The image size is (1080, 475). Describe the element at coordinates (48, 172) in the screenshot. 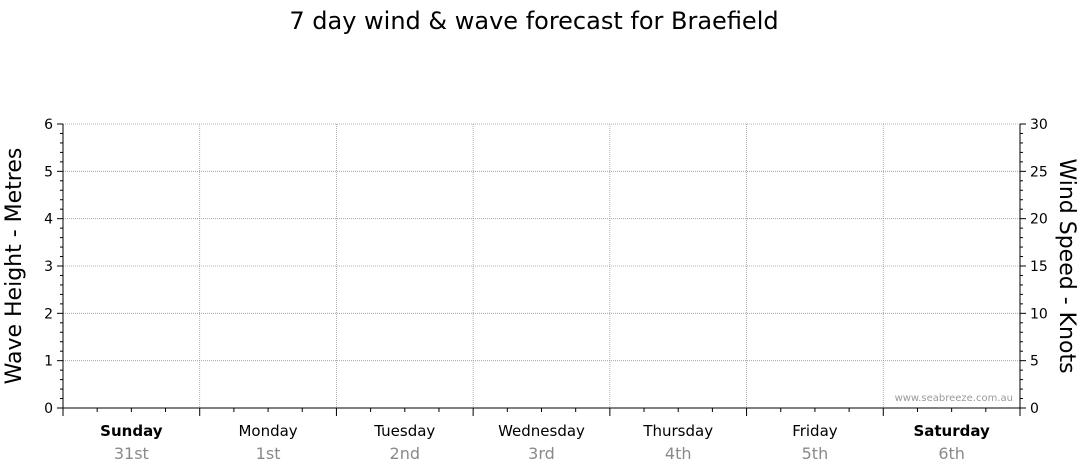

I see `left-tick-label: 5` at that location.